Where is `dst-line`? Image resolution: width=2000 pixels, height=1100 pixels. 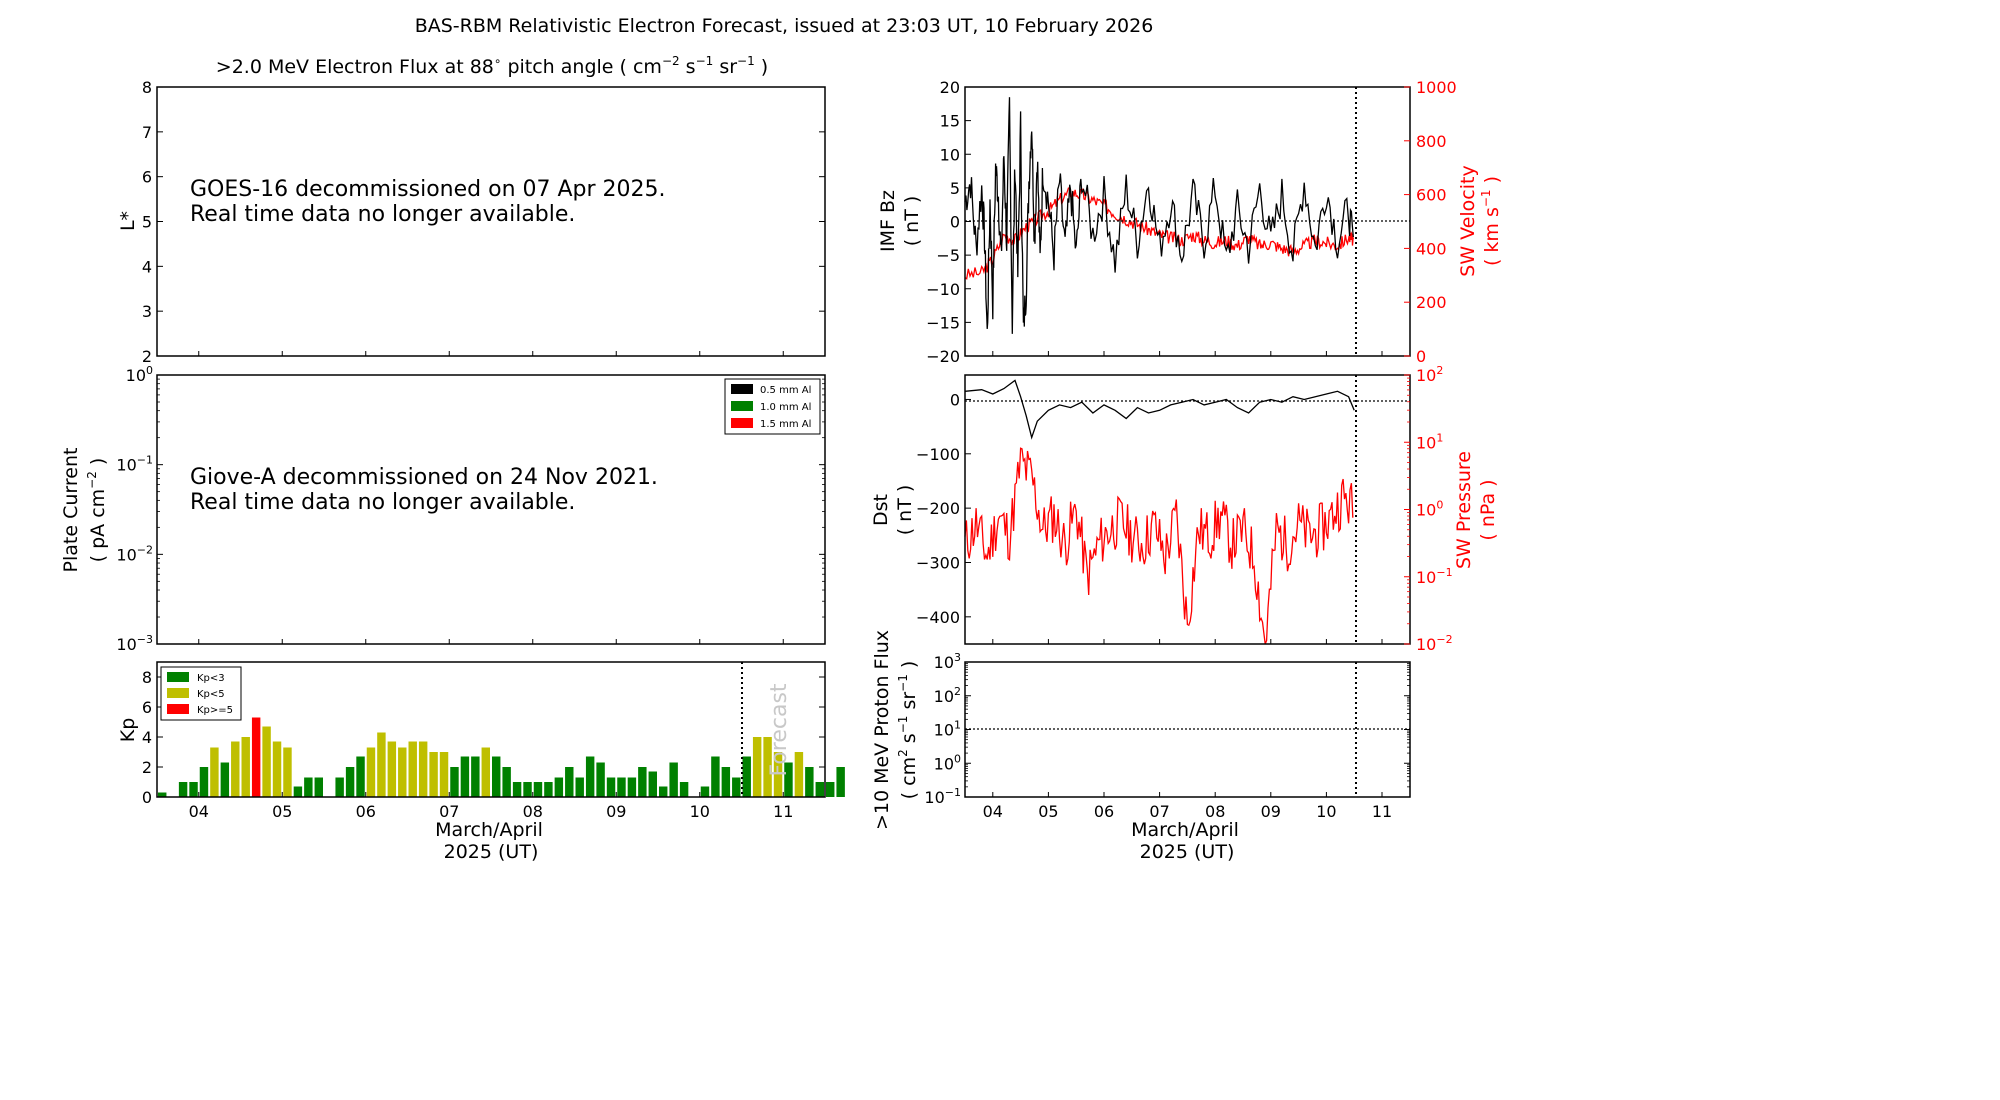
dst-line is located at coordinates (1159, 409).